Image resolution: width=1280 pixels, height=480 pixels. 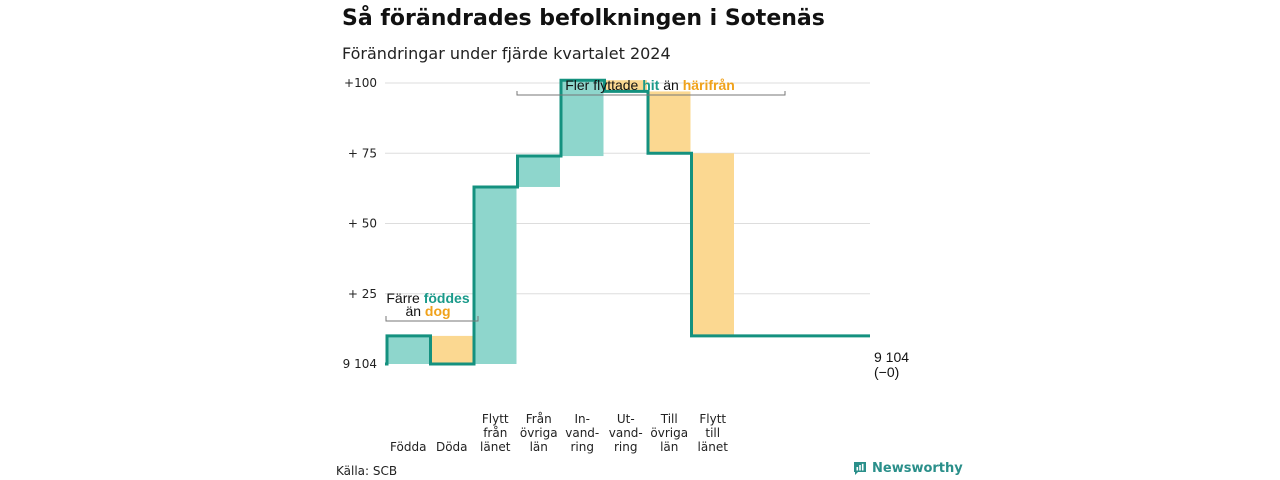 I want to click on births-annotation-line1: Färre föddes, so click(x=427, y=298).